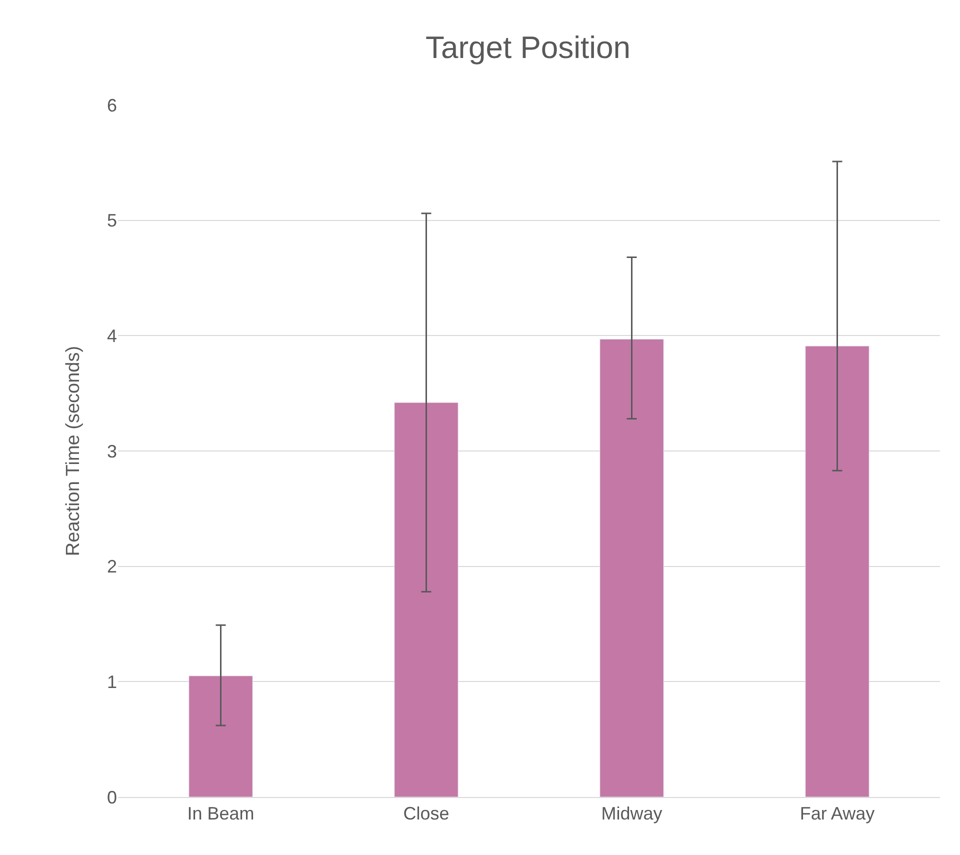  I want to click on x-tick-label: Midway, so click(631, 814).